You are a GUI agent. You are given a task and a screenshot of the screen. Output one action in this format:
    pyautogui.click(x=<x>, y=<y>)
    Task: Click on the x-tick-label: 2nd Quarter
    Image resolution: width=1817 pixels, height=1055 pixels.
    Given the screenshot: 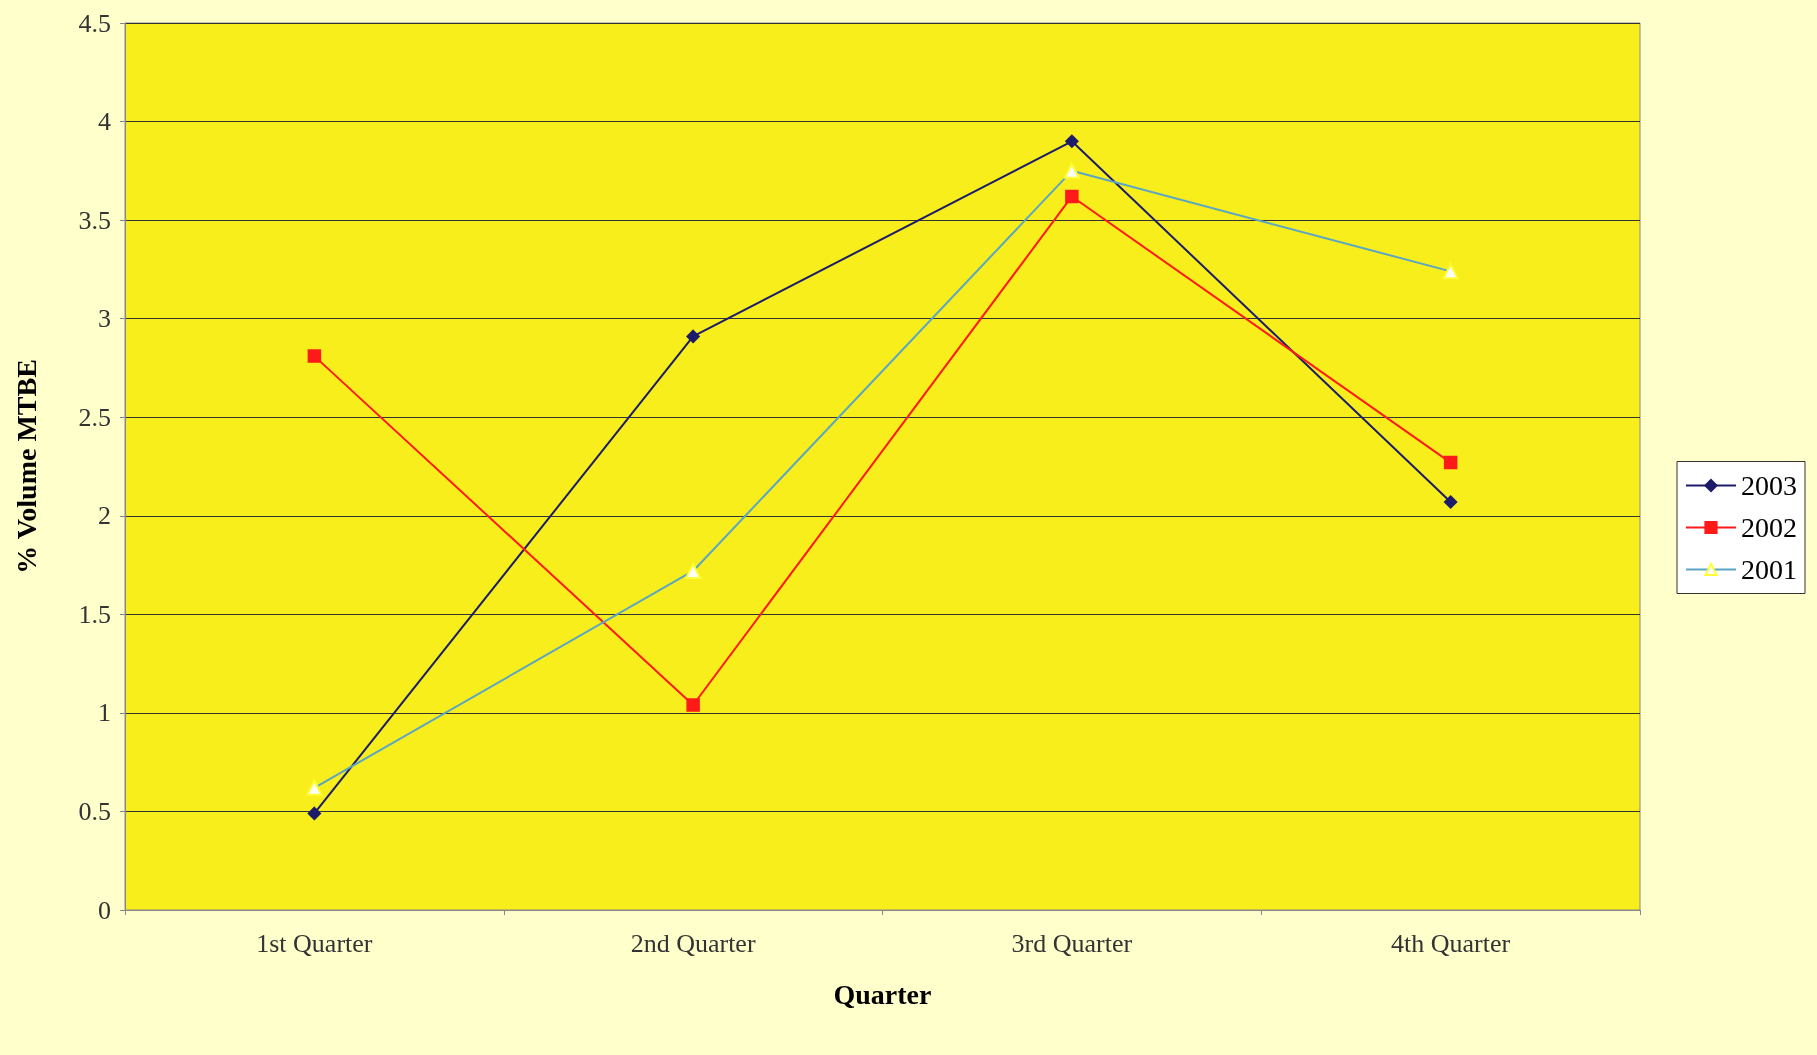 What is the action you would take?
    pyautogui.click(x=693, y=943)
    